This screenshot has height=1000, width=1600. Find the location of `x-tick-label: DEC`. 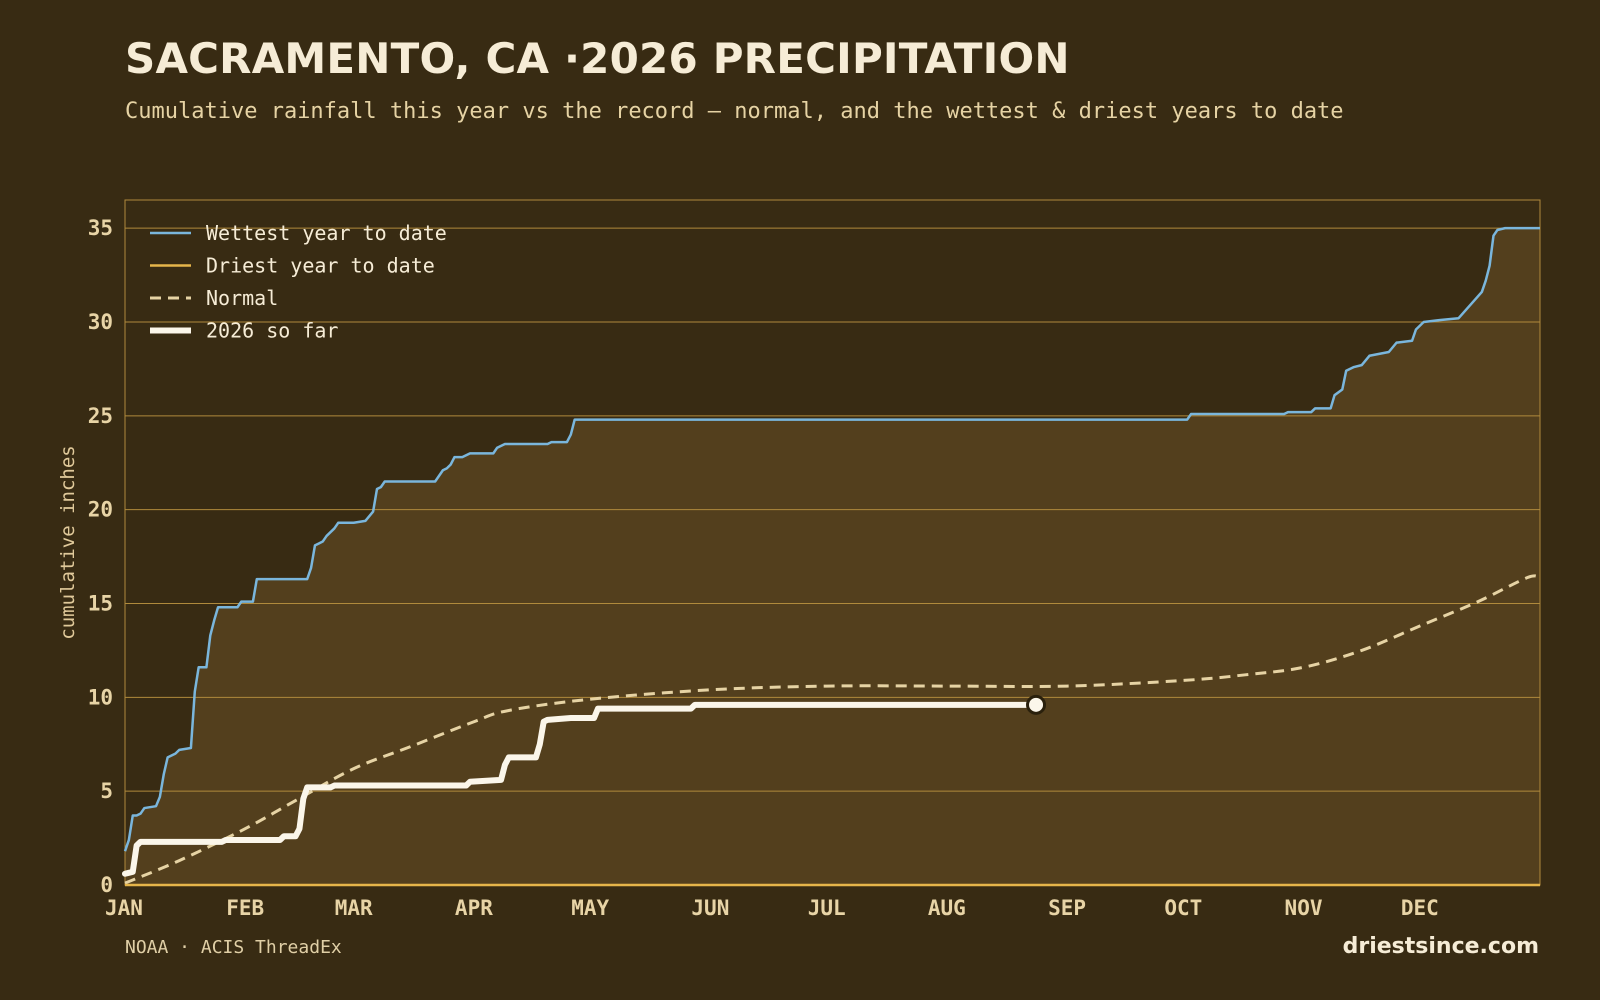

x-tick-label: DEC is located at coordinates (1420, 908).